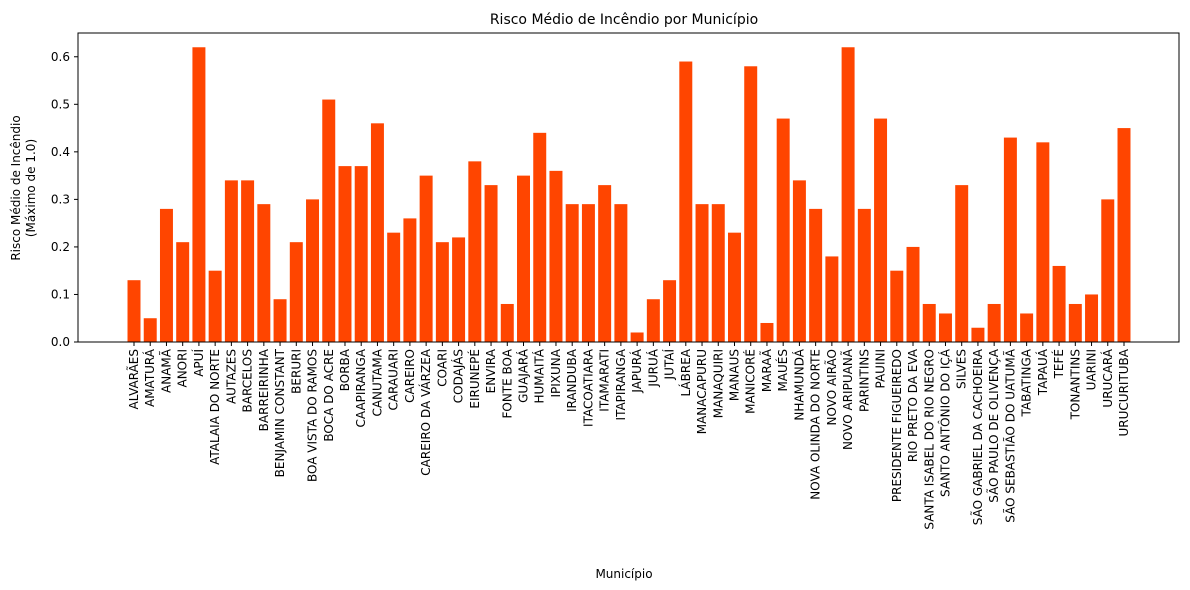  Describe the element at coordinates (816, 424) in the screenshot. I see `x-tick-label: NOVA OLINDA DO NORTE` at that location.